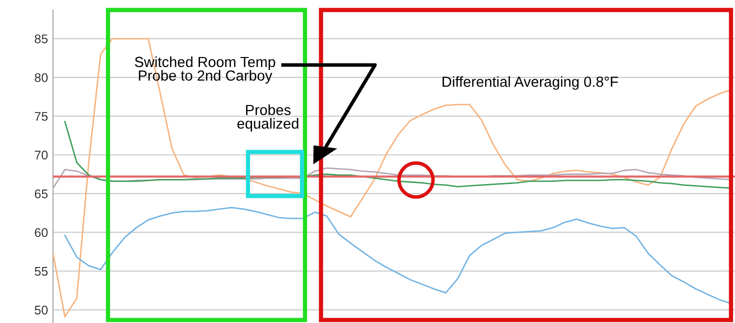  Describe the element at coordinates (41, 233) in the screenshot. I see `y-tick-label: 60` at that location.